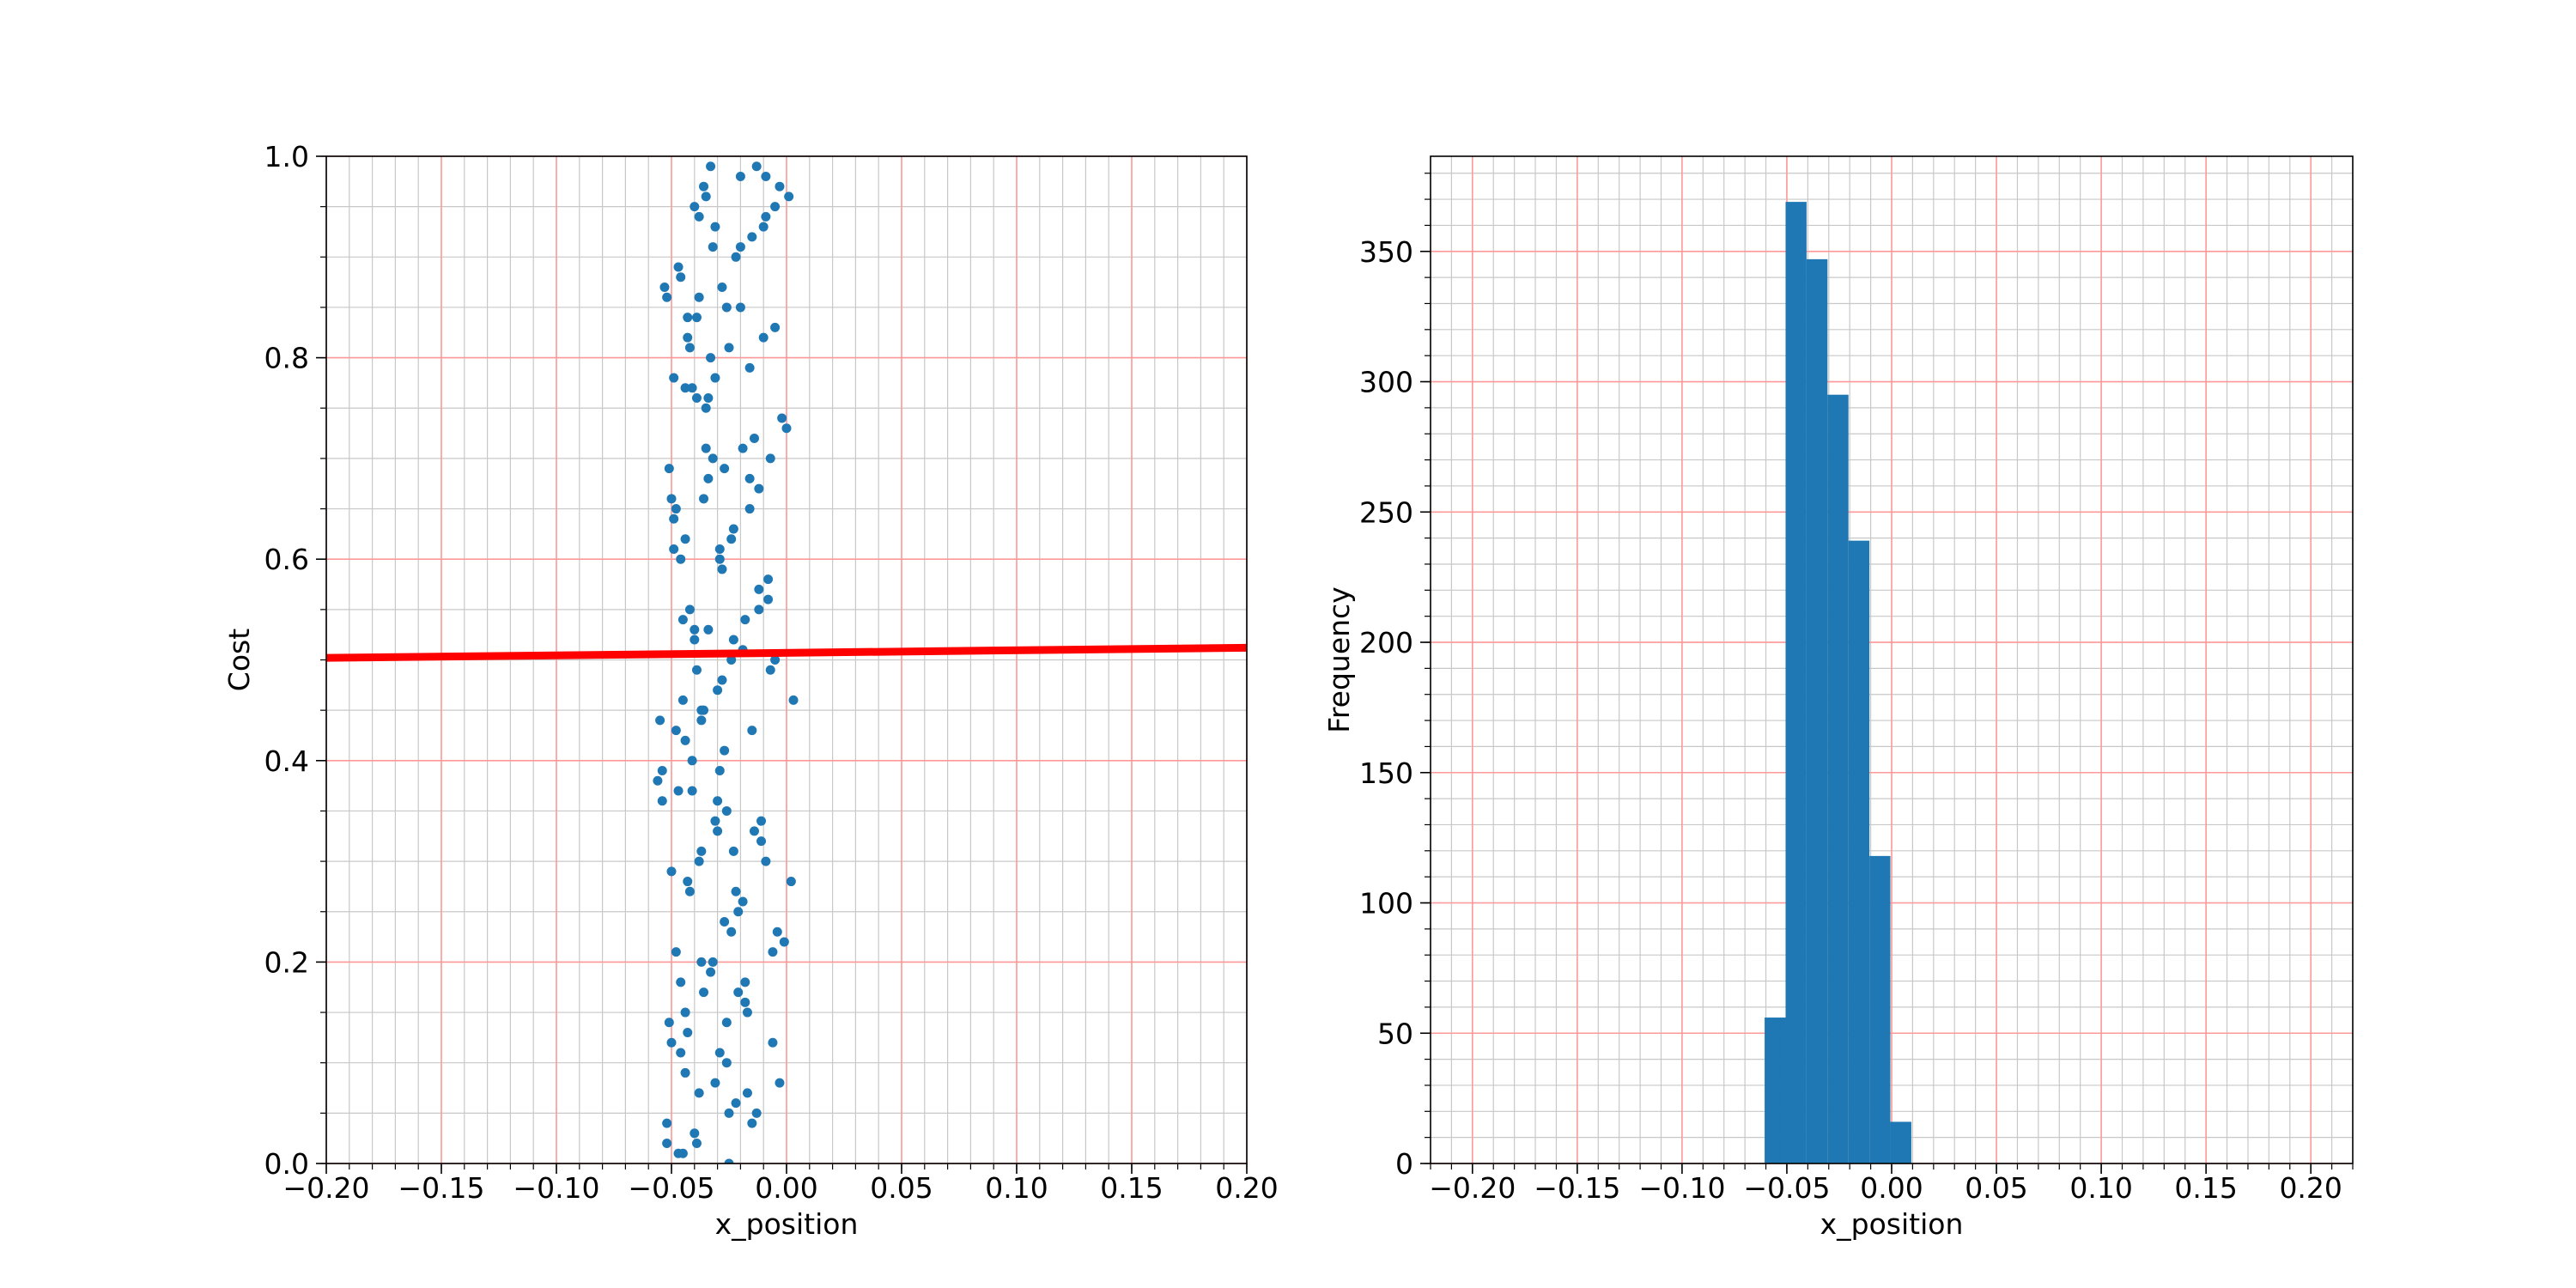 Image resolution: width=2576 pixels, height=1288 pixels. I want to click on x-axis-label: x_position, so click(1892, 1224).